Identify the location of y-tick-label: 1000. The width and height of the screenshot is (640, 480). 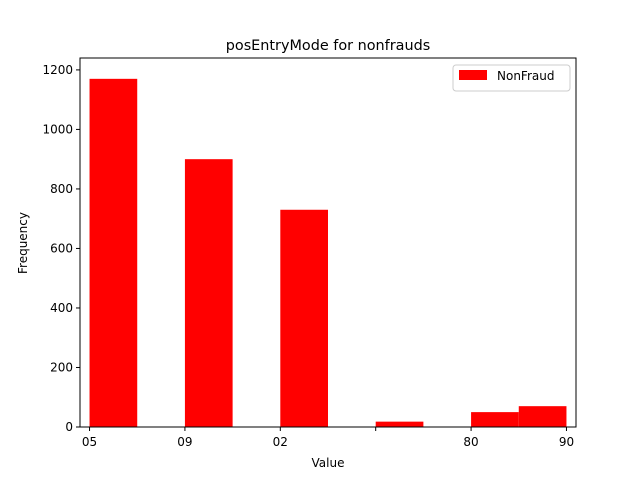
(57, 129).